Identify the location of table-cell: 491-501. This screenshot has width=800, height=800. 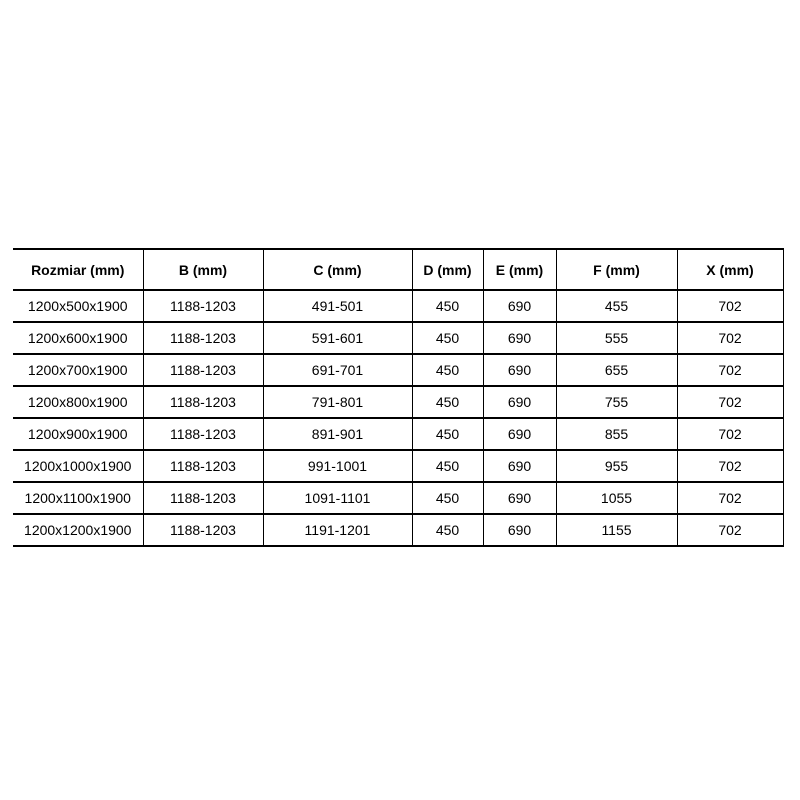
(337, 305).